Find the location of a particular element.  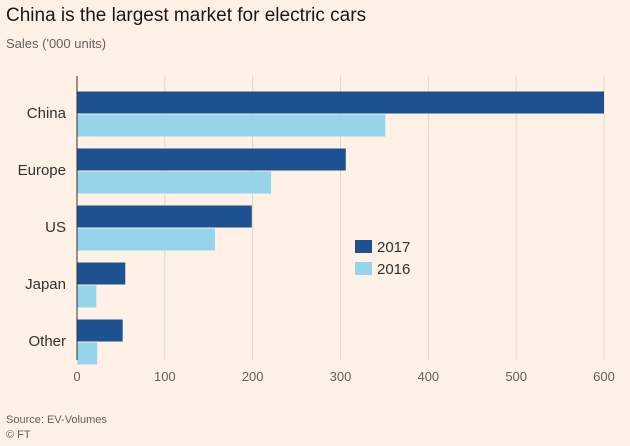

bar-2017-japan is located at coordinates (101, 273).